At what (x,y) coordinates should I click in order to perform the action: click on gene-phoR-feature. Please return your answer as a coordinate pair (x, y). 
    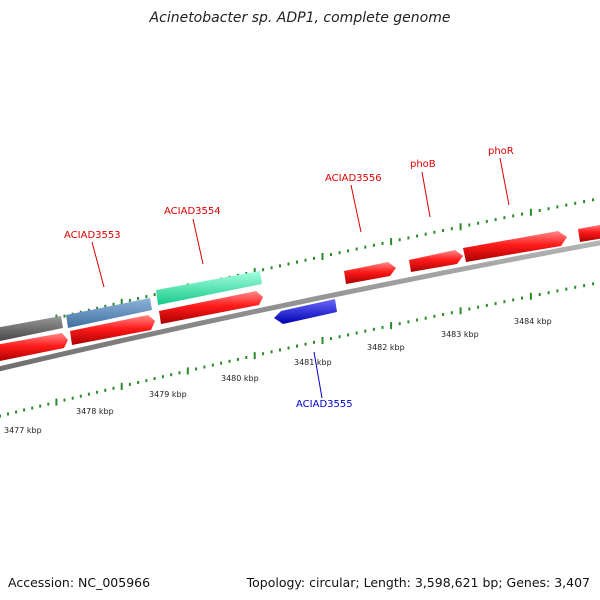
    Looking at the image, I should click on (515, 246).